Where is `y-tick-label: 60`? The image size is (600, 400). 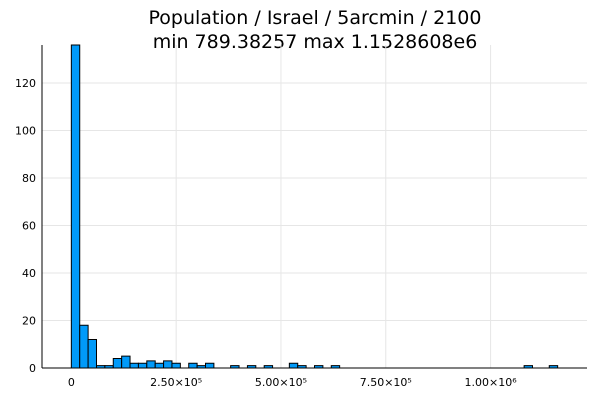
y-tick-label: 60 is located at coordinates (29, 226).